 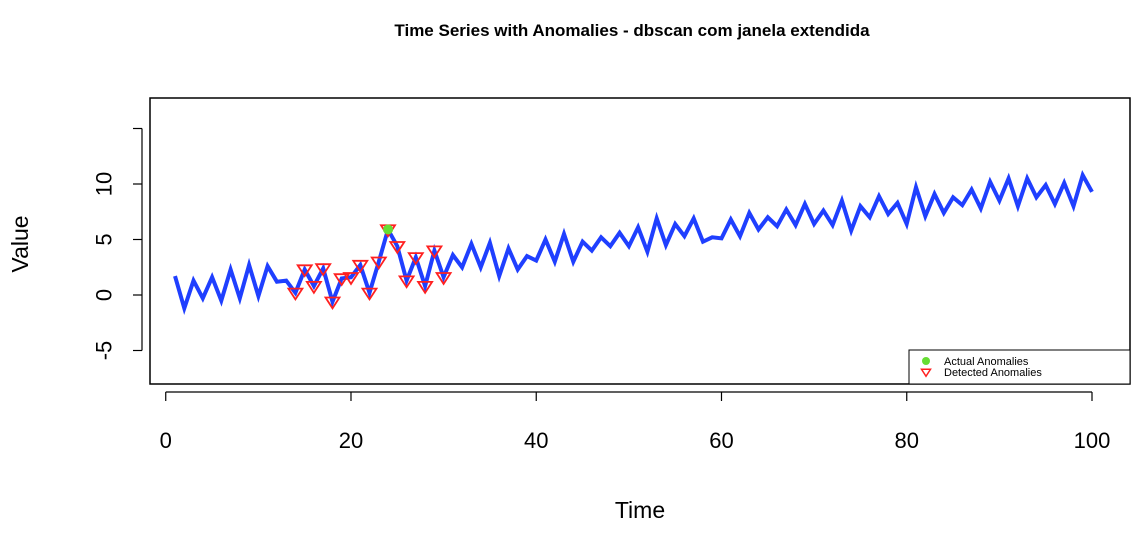 What do you see at coordinates (926, 373) in the screenshot?
I see `legend-detected-marker` at bounding box center [926, 373].